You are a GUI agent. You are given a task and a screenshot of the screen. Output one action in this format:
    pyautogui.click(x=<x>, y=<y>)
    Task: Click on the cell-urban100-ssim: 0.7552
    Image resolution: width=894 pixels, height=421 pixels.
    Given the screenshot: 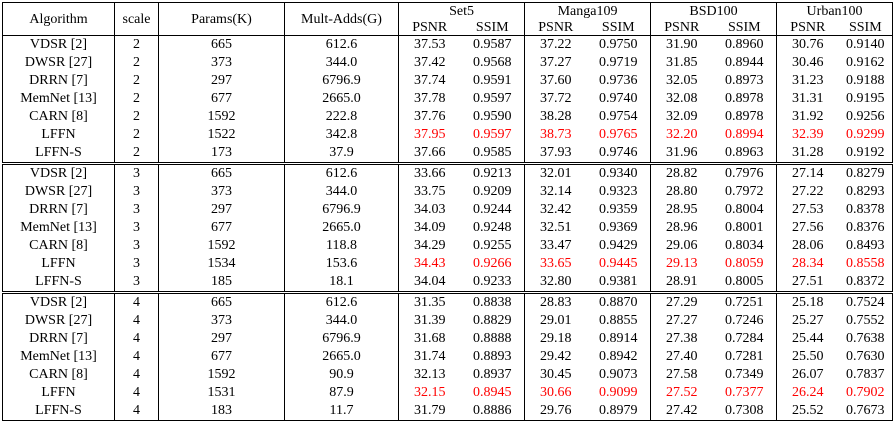 What is the action you would take?
    pyautogui.click(x=866, y=321)
    